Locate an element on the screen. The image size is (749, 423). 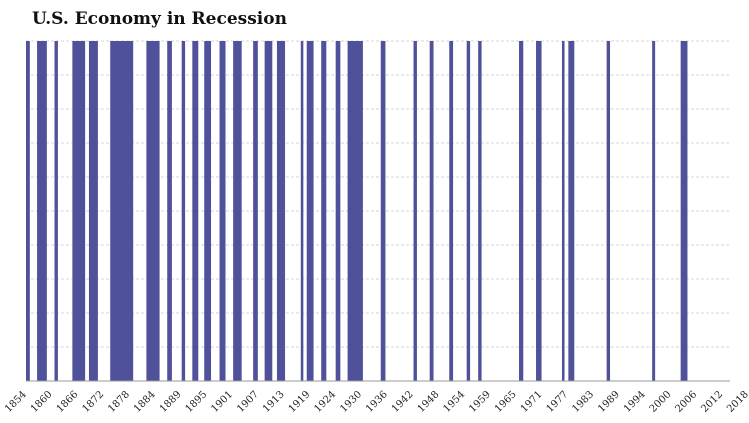
x-tick-label: 1942 is located at coordinates (403, 402).